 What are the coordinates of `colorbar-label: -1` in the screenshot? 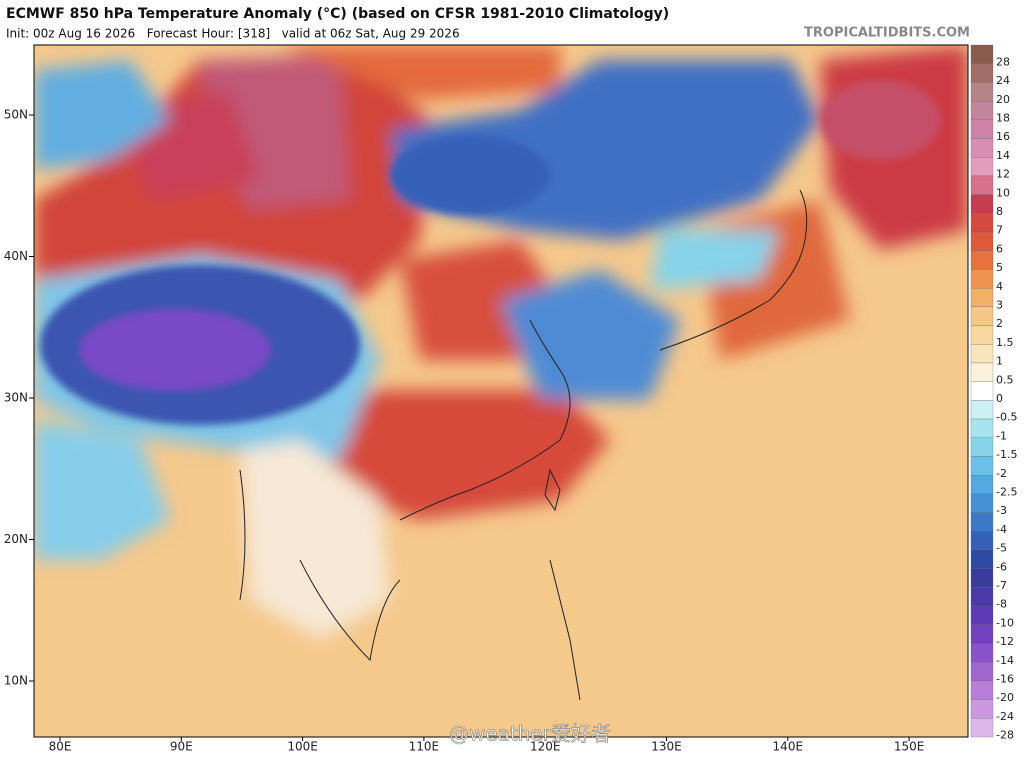 It's located at (1001, 435).